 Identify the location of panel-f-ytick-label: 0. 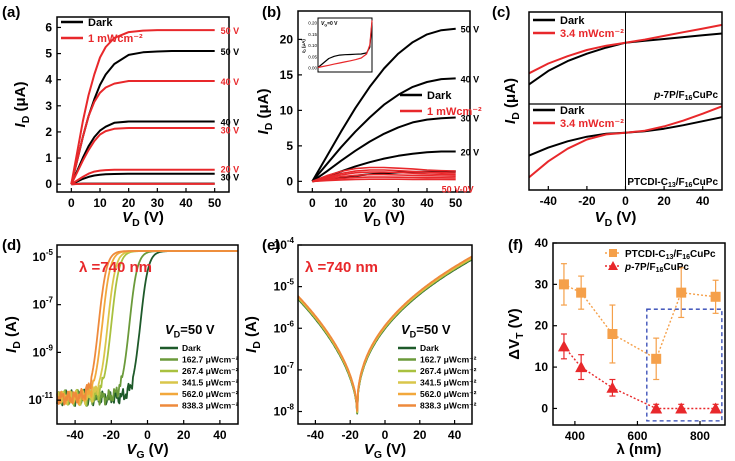
(544, 408).